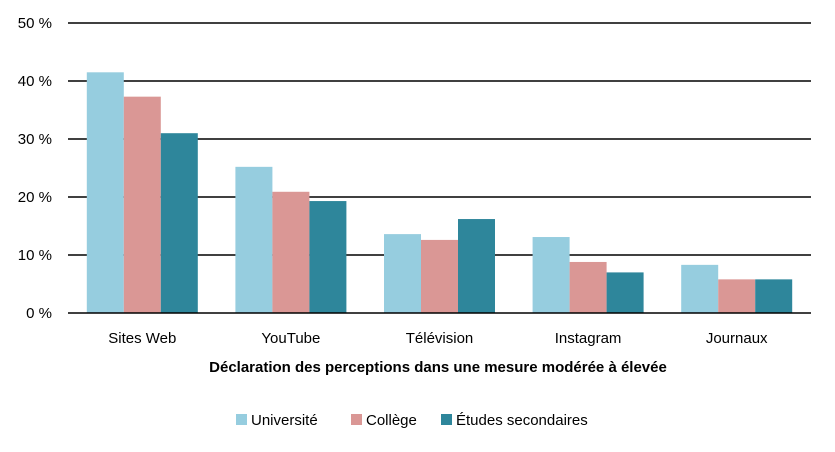 The height and width of the screenshot is (452, 835). I want to click on x-tick-label: Instagram, so click(588, 338).